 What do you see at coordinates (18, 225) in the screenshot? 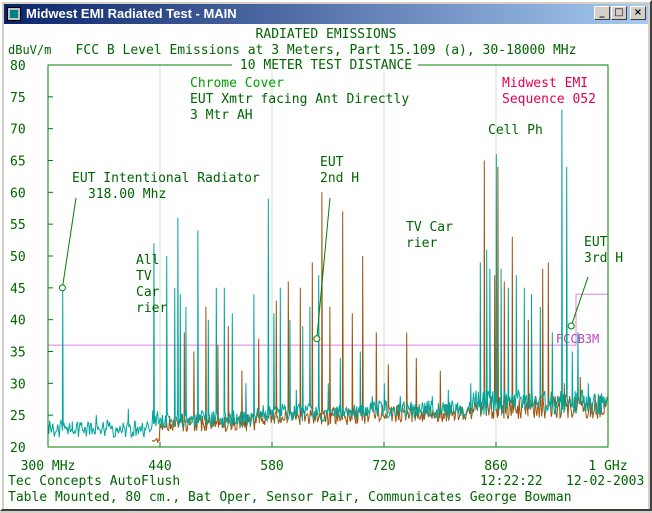
I see `y-tick-label: 55` at bounding box center [18, 225].